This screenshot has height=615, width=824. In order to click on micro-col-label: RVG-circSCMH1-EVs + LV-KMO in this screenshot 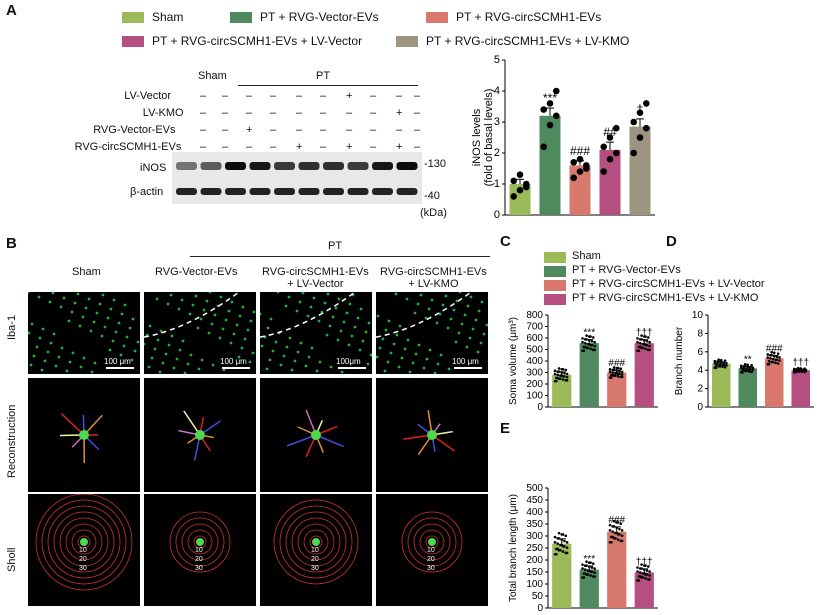, I will do `click(433, 278)`.